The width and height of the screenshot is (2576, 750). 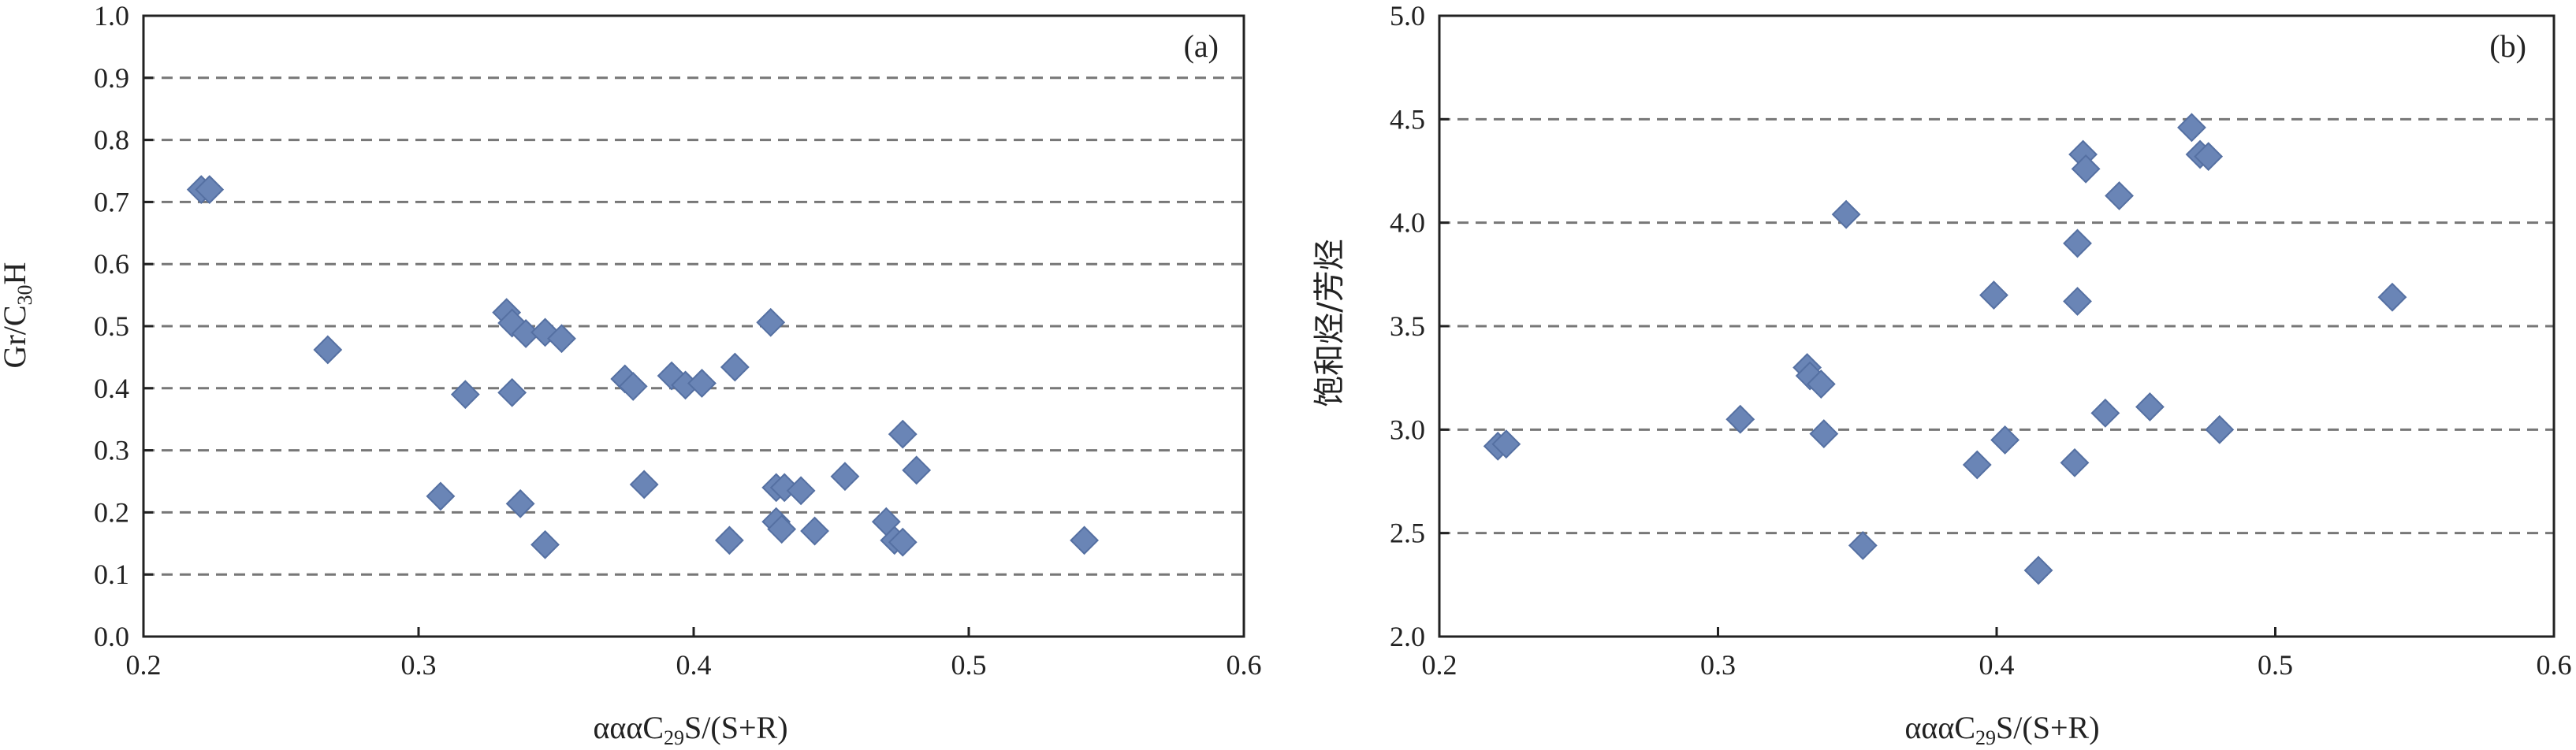 I want to click on x-axis-title-a: αααC29S/(S+R), so click(x=690, y=729).